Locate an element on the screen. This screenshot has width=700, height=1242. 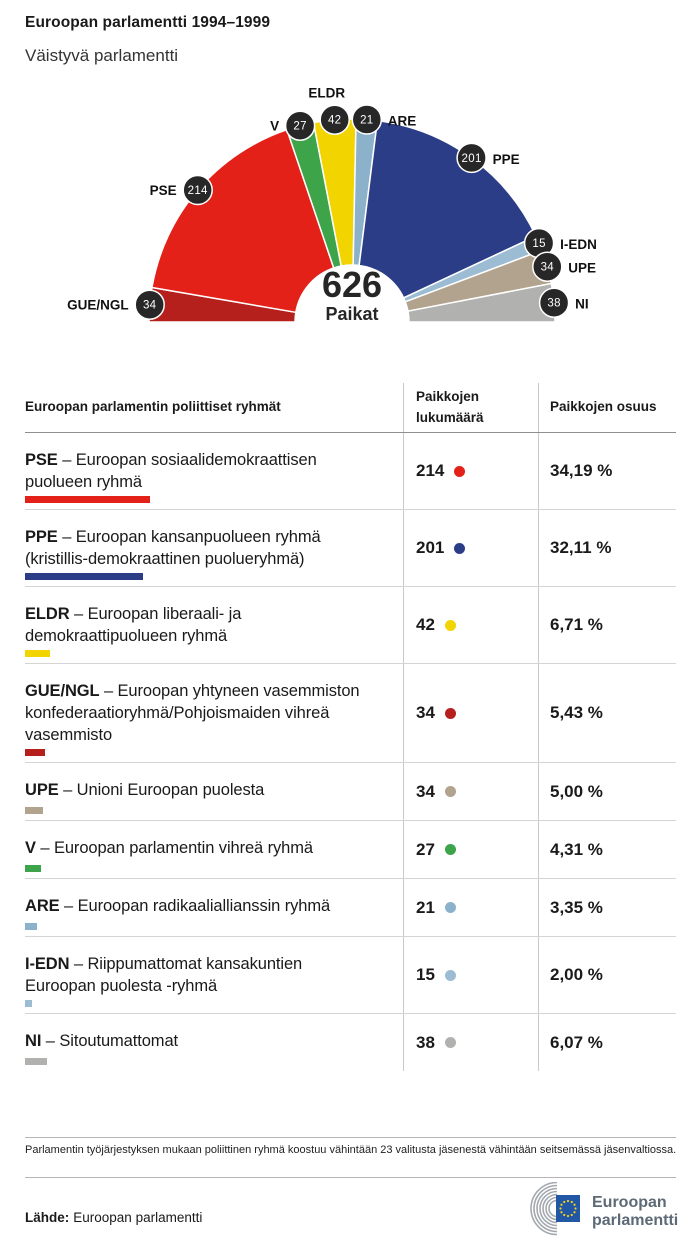
seat-badge-PSE is located at coordinates (197, 190).